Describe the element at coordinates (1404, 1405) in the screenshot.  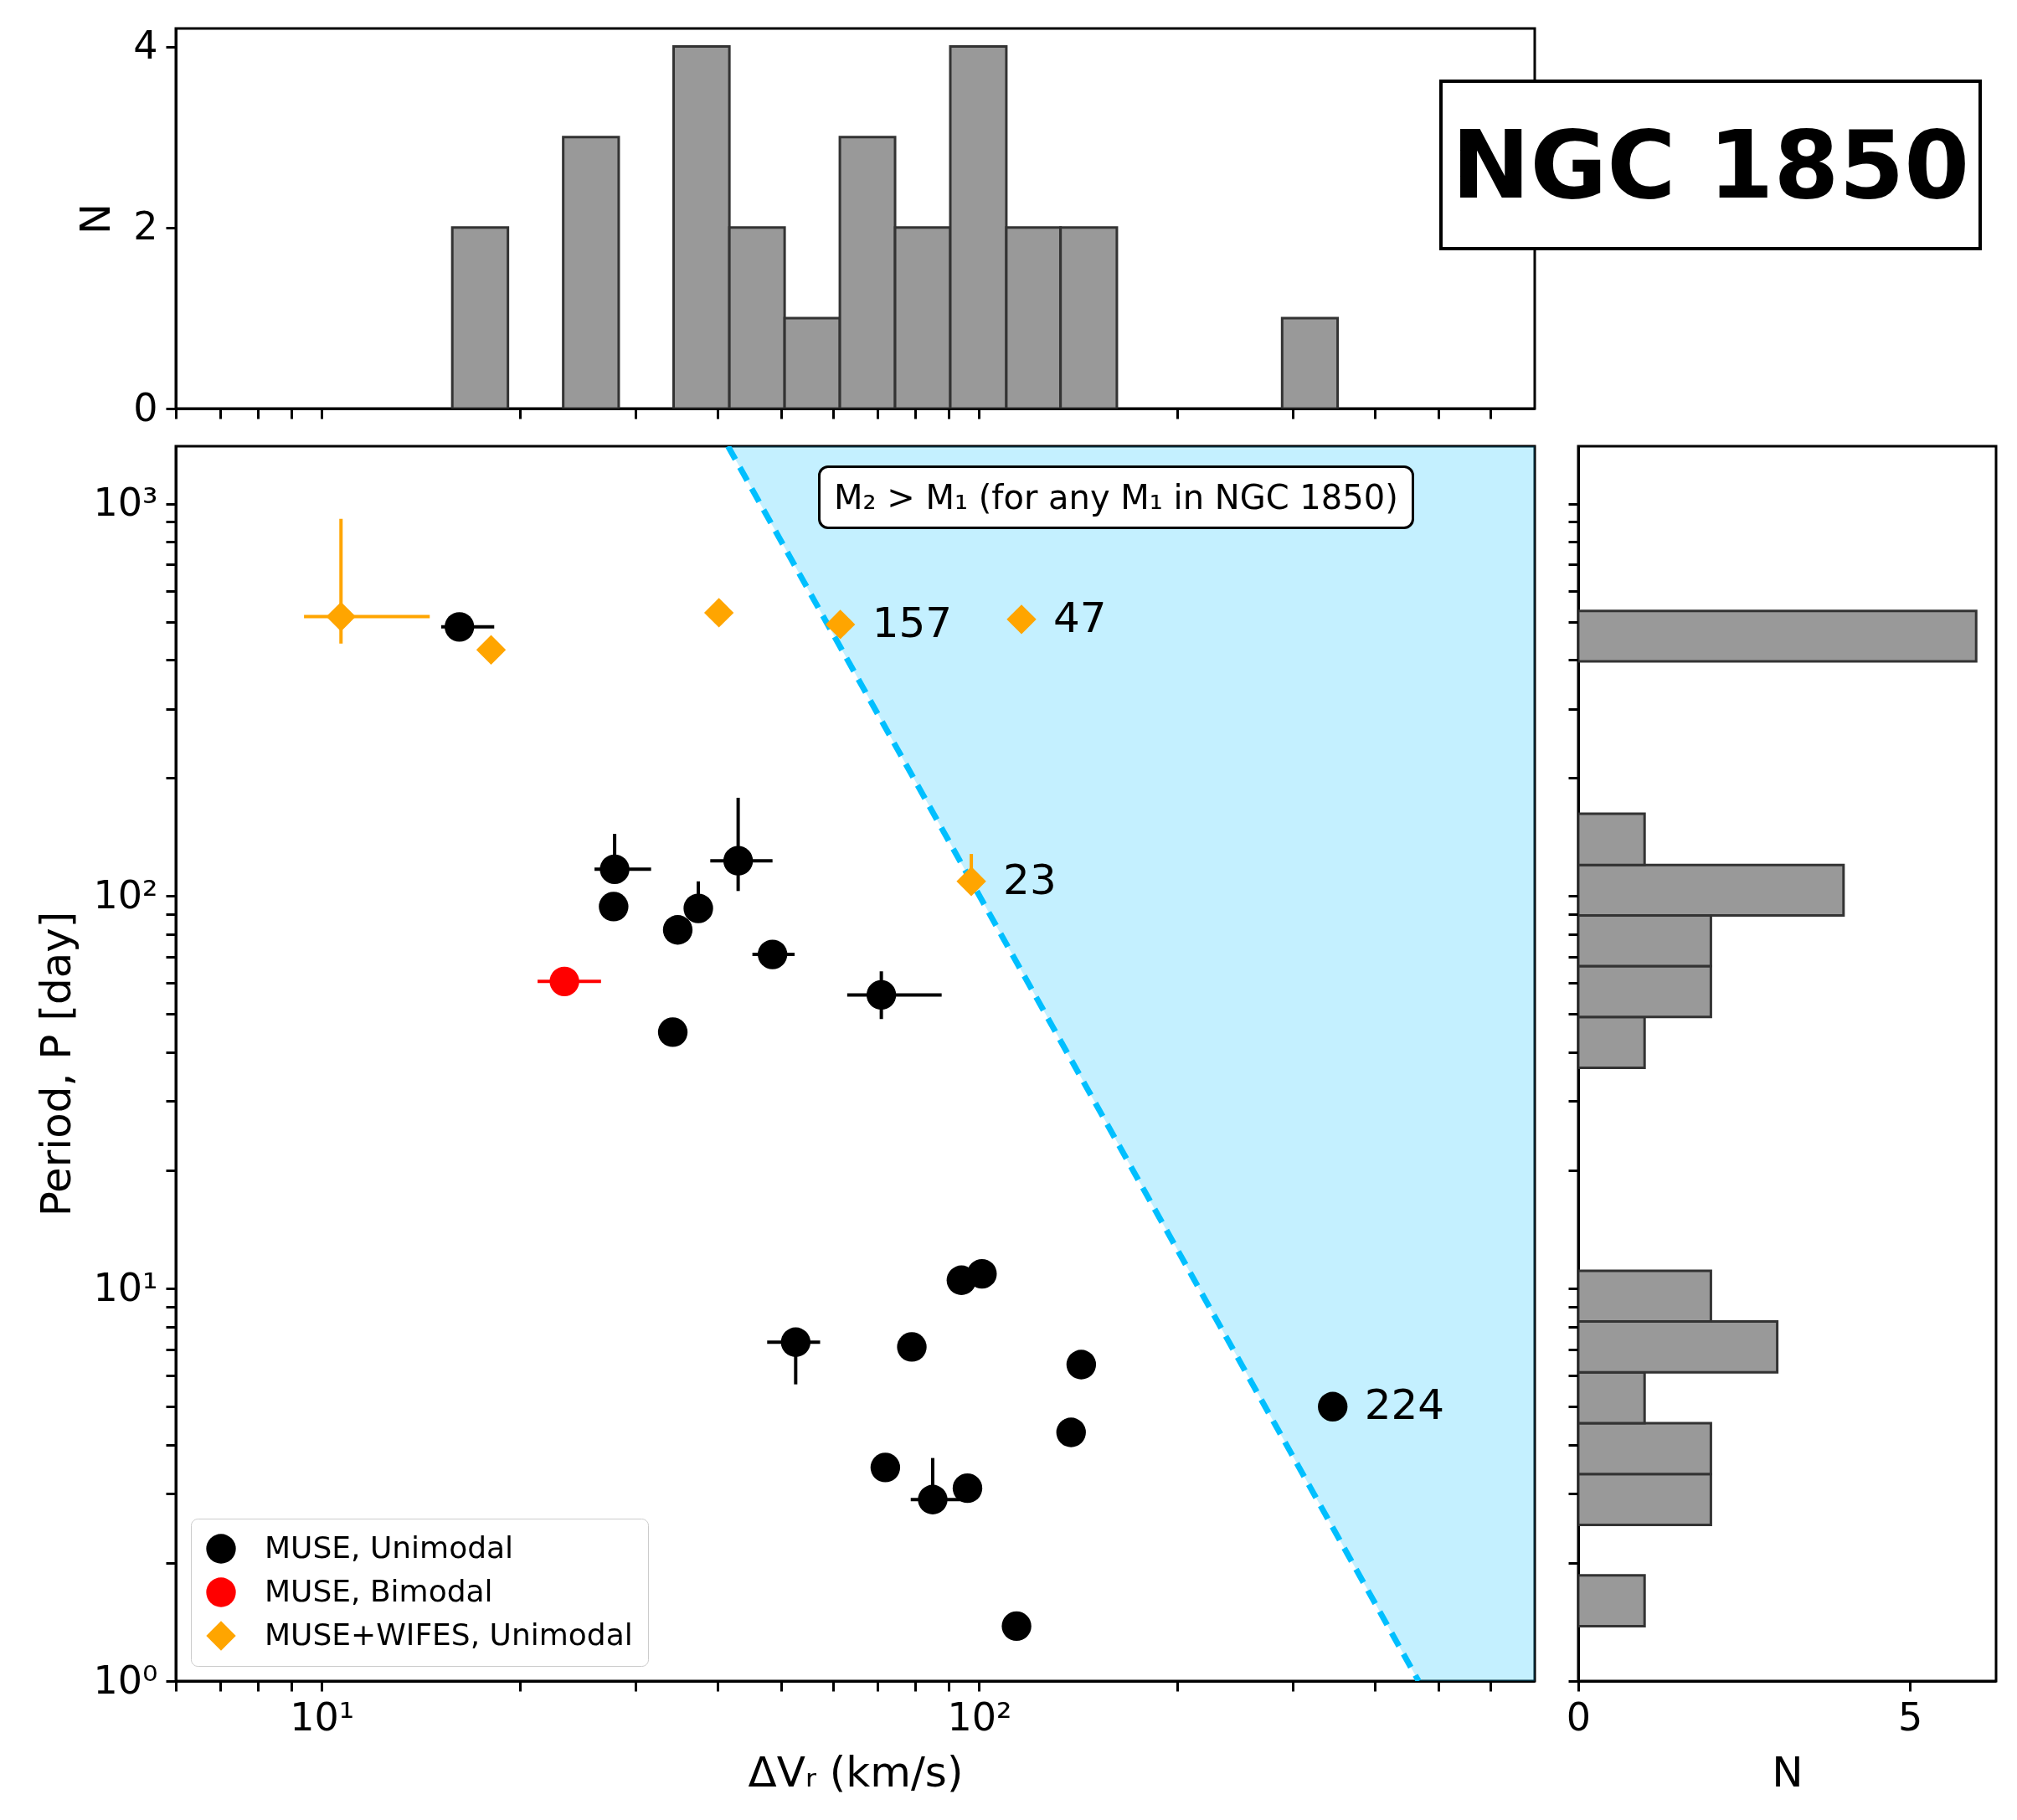
I see `annotation: 224` at that location.